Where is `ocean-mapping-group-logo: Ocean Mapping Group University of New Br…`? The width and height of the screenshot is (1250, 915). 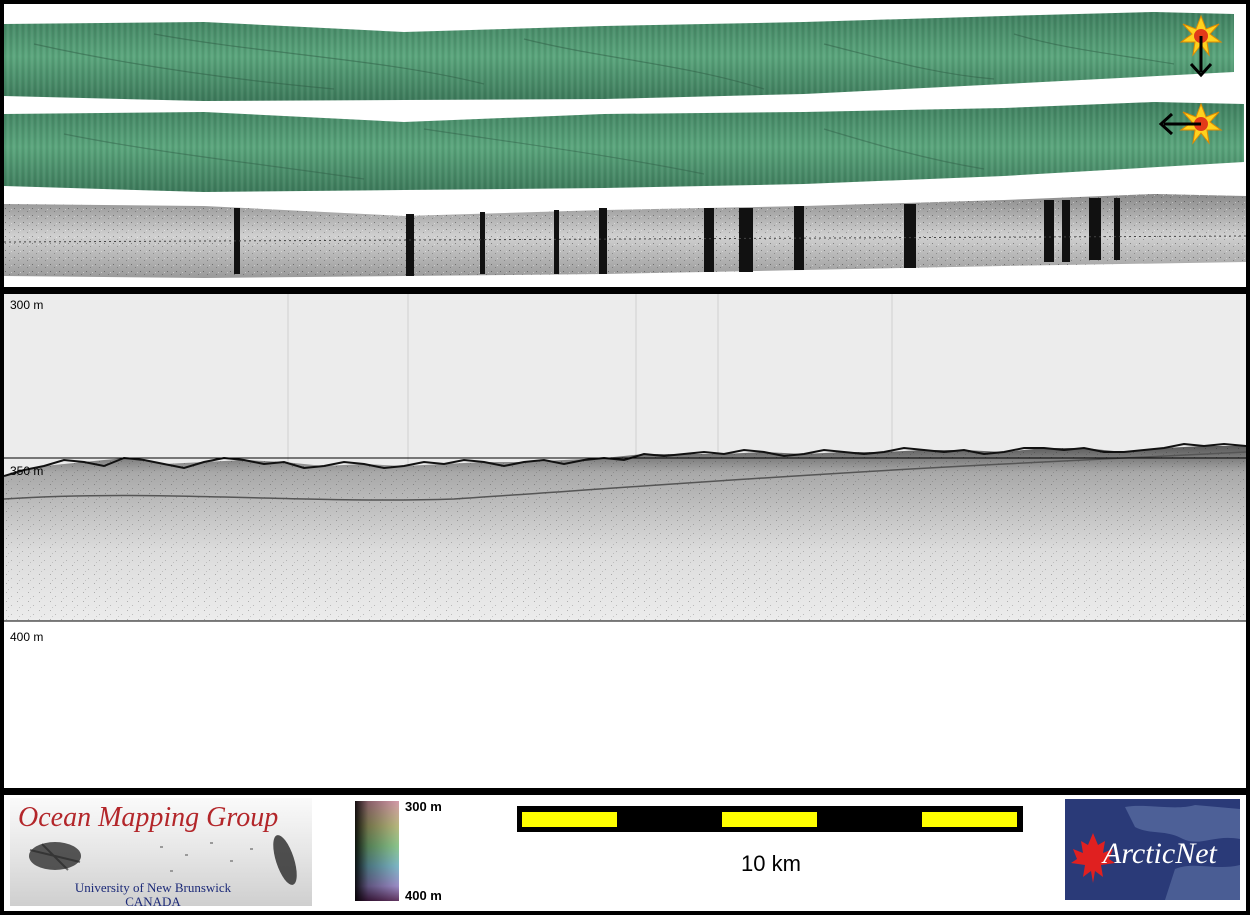
ocean-mapping-group-logo: Ocean Mapping Group University of New Br… is located at coordinates (161, 852).